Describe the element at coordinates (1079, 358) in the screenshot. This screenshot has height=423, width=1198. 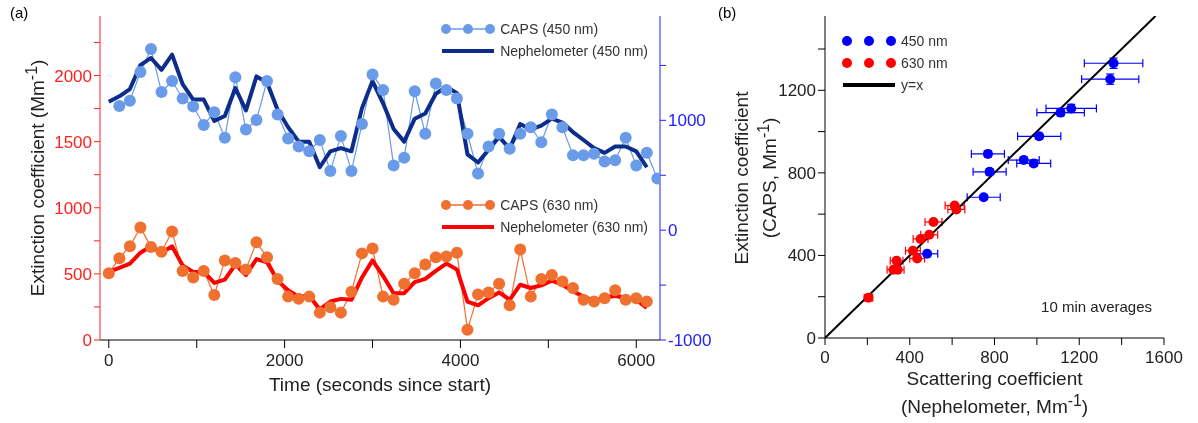
I see `x-tick-label: 1200` at that location.